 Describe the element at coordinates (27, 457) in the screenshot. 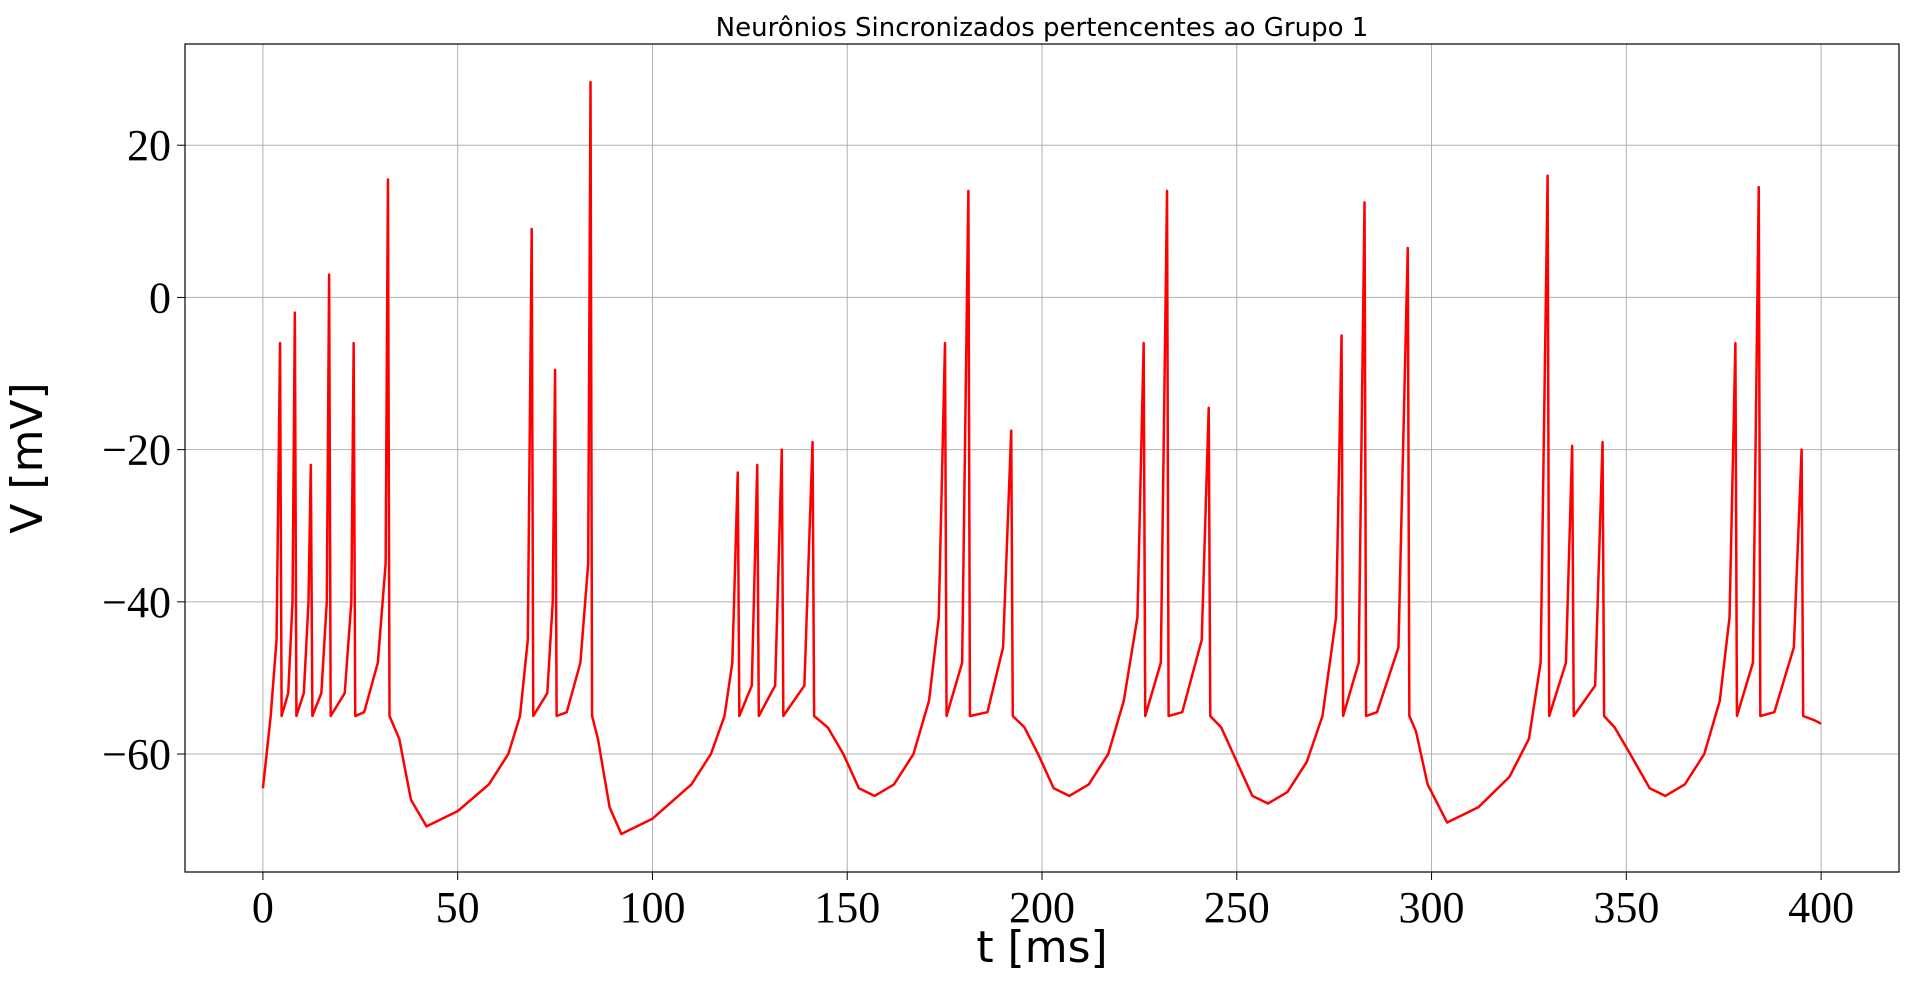

I see `y-axis-label: V [mV]` at that location.